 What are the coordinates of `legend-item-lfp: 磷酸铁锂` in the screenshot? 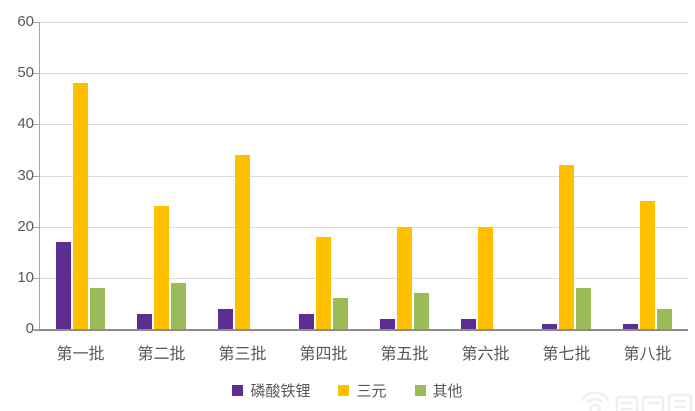 It's located at (271, 390).